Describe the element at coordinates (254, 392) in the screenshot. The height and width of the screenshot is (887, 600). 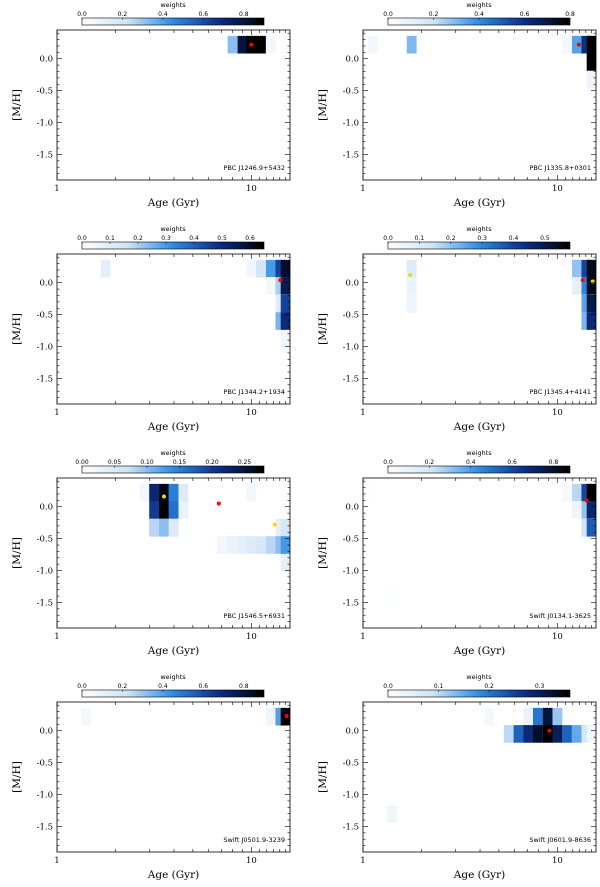
I see `object-name: PBC J1344.2+1934` at that location.